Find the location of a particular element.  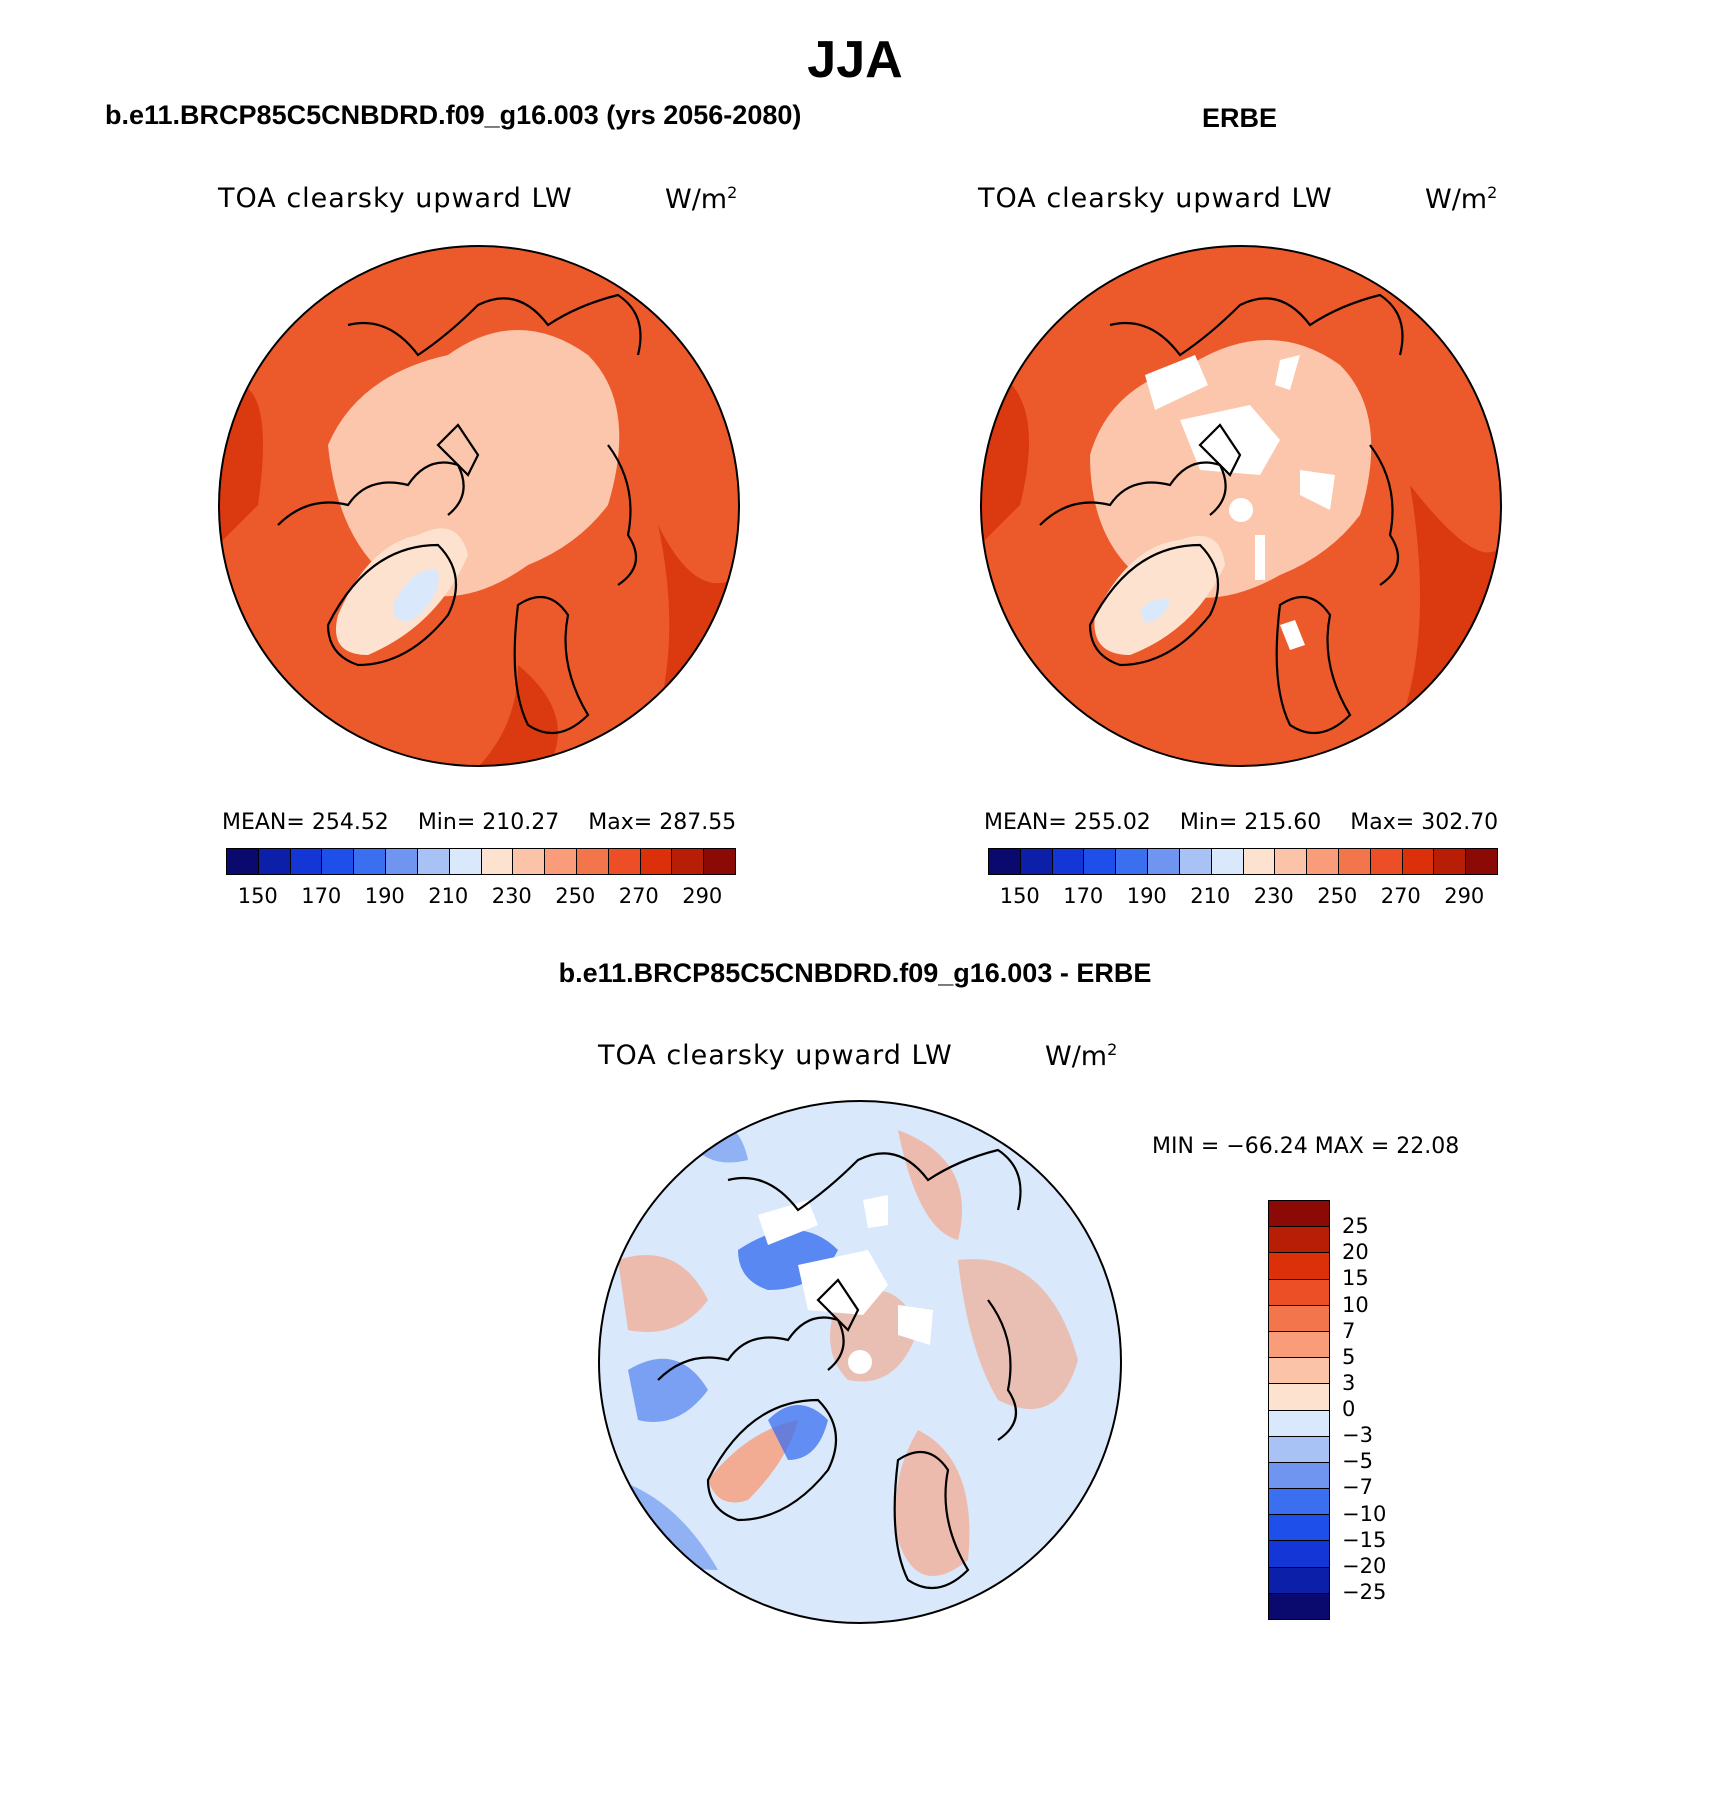

model-colorbar-labels: 150 170 190 210 230 250 270 290 is located at coordinates (480, 897).